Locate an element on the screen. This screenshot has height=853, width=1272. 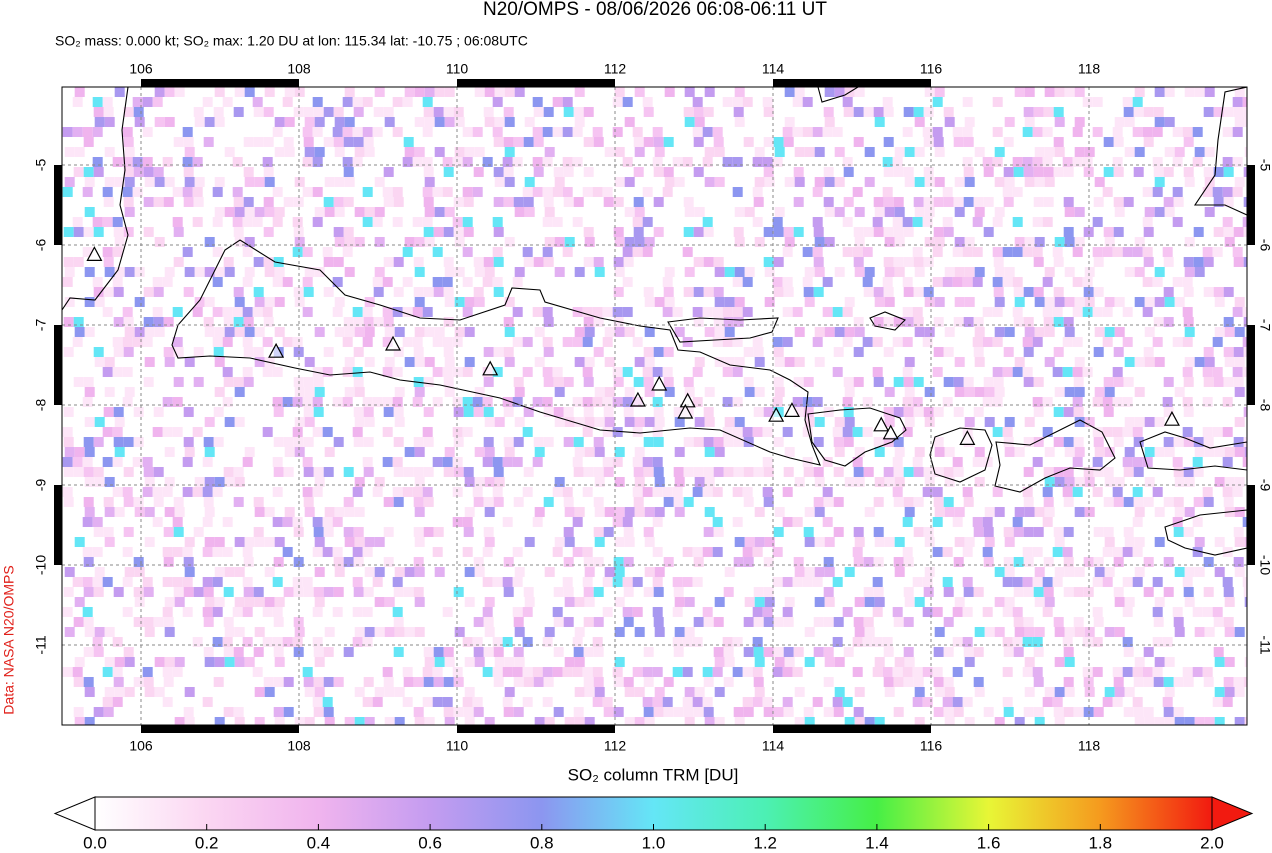
x-tick-label: 114 is located at coordinates (773, 69).